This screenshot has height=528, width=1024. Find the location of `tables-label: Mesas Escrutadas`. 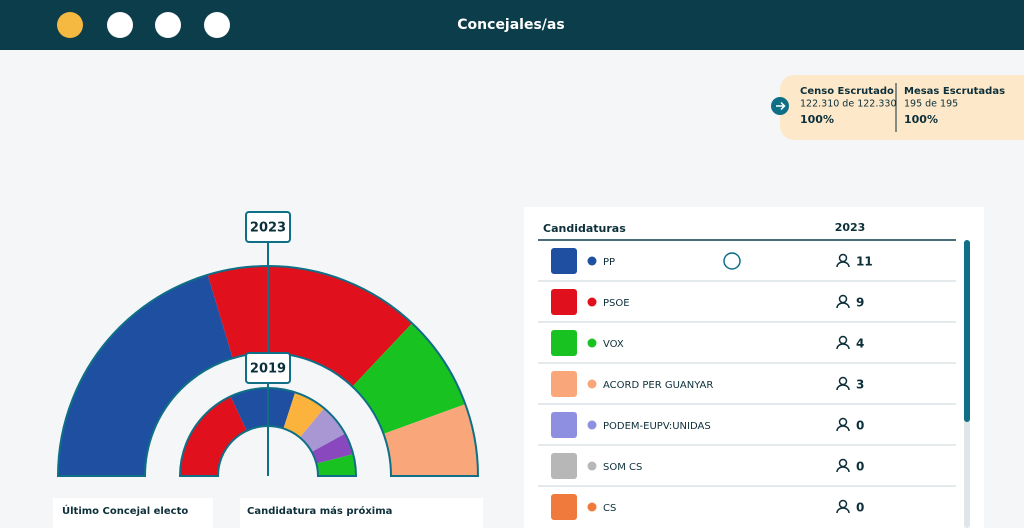

tables-label: Mesas Escrutadas is located at coordinates (954, 91).